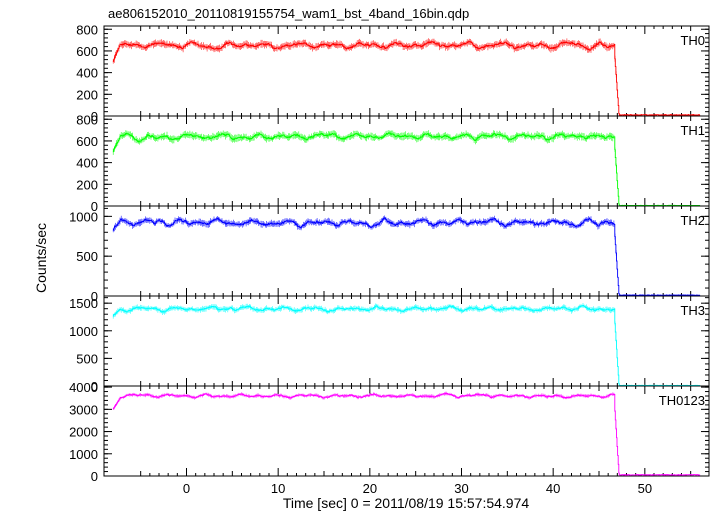 The width and height of the screenshot is (717, 516). I want to click on x-tick-label: 40, so click(553, 488).